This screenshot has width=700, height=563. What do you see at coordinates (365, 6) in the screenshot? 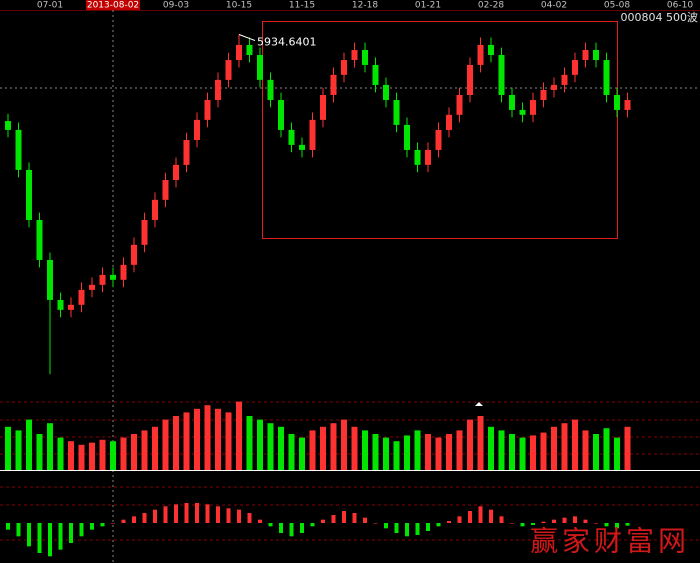
I see `x-tick-label: 12-18` at bounding box center [365, 6].